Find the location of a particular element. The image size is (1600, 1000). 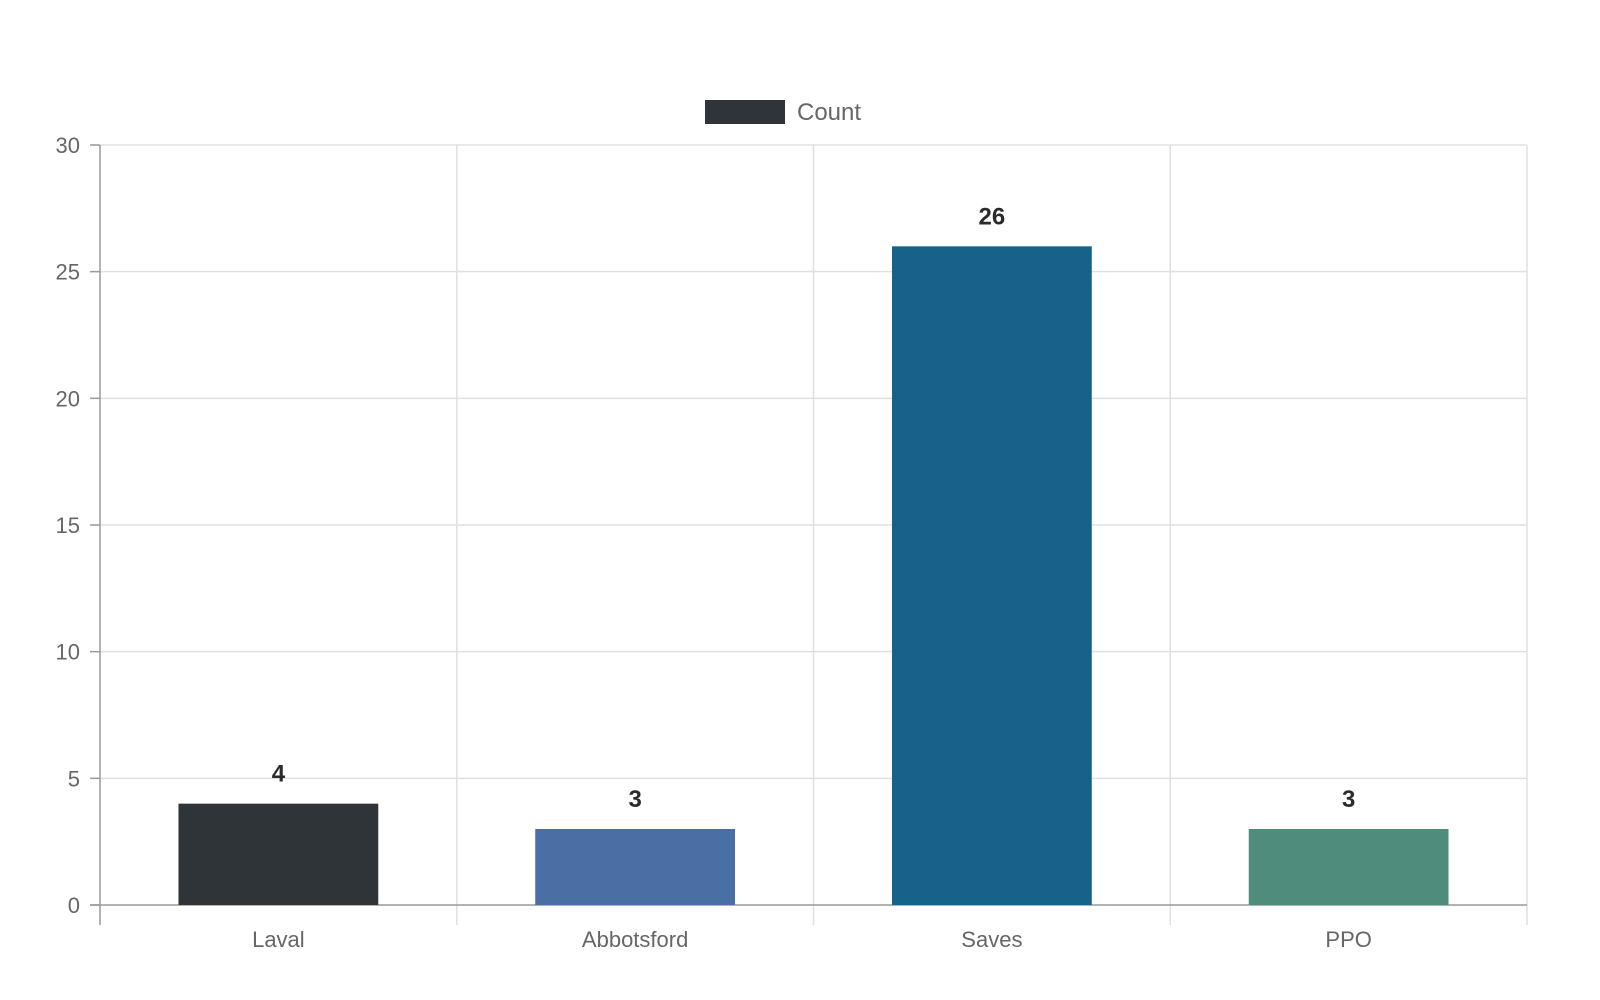

x-tick-label: Abbotsford is located at coordinates (635, 939).